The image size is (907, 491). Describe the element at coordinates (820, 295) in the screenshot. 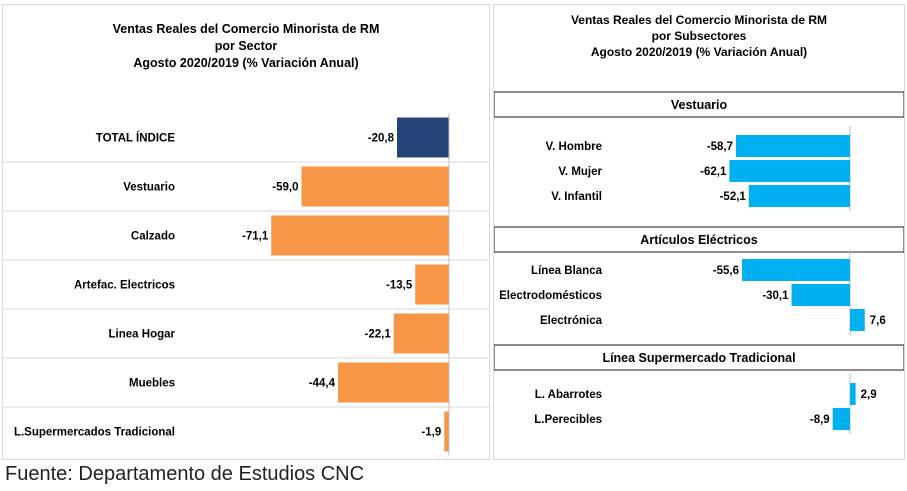

I see `bar-electrodomesticos` at that location.